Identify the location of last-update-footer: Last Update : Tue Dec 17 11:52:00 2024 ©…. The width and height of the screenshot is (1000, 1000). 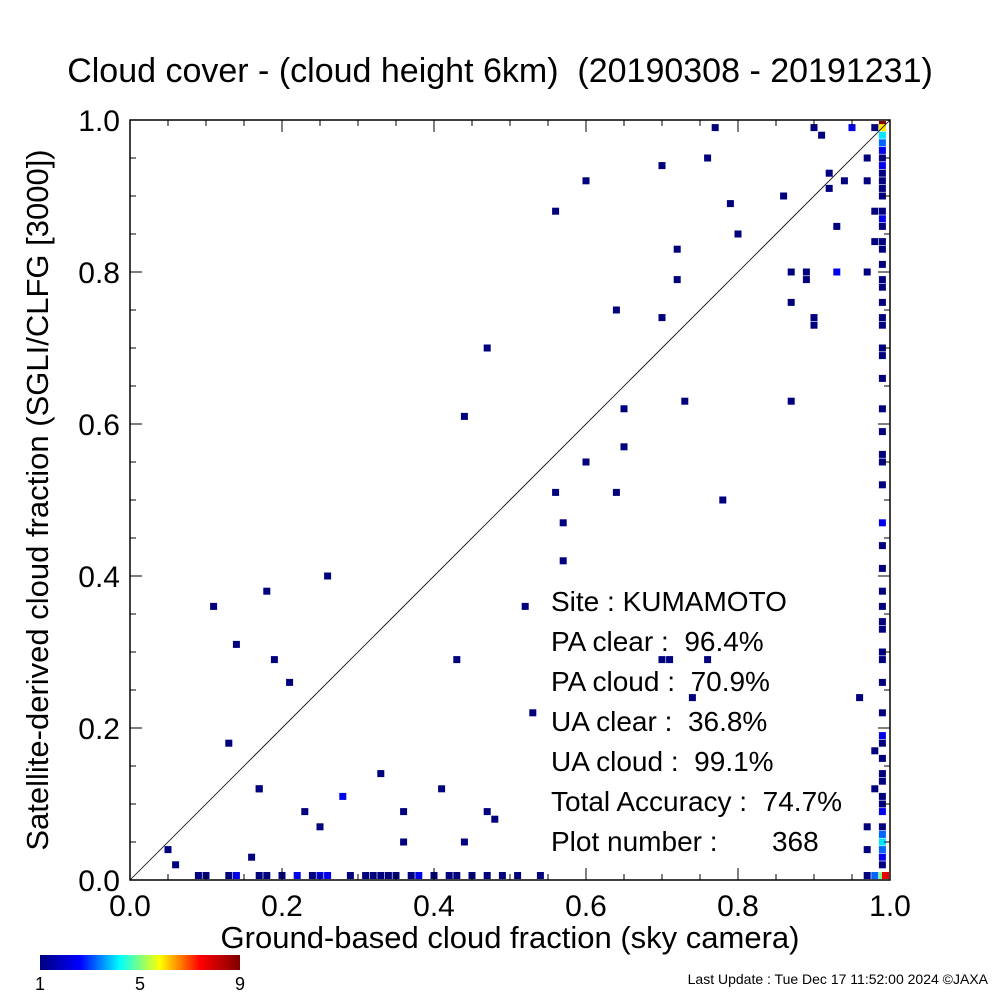
(837, 979).